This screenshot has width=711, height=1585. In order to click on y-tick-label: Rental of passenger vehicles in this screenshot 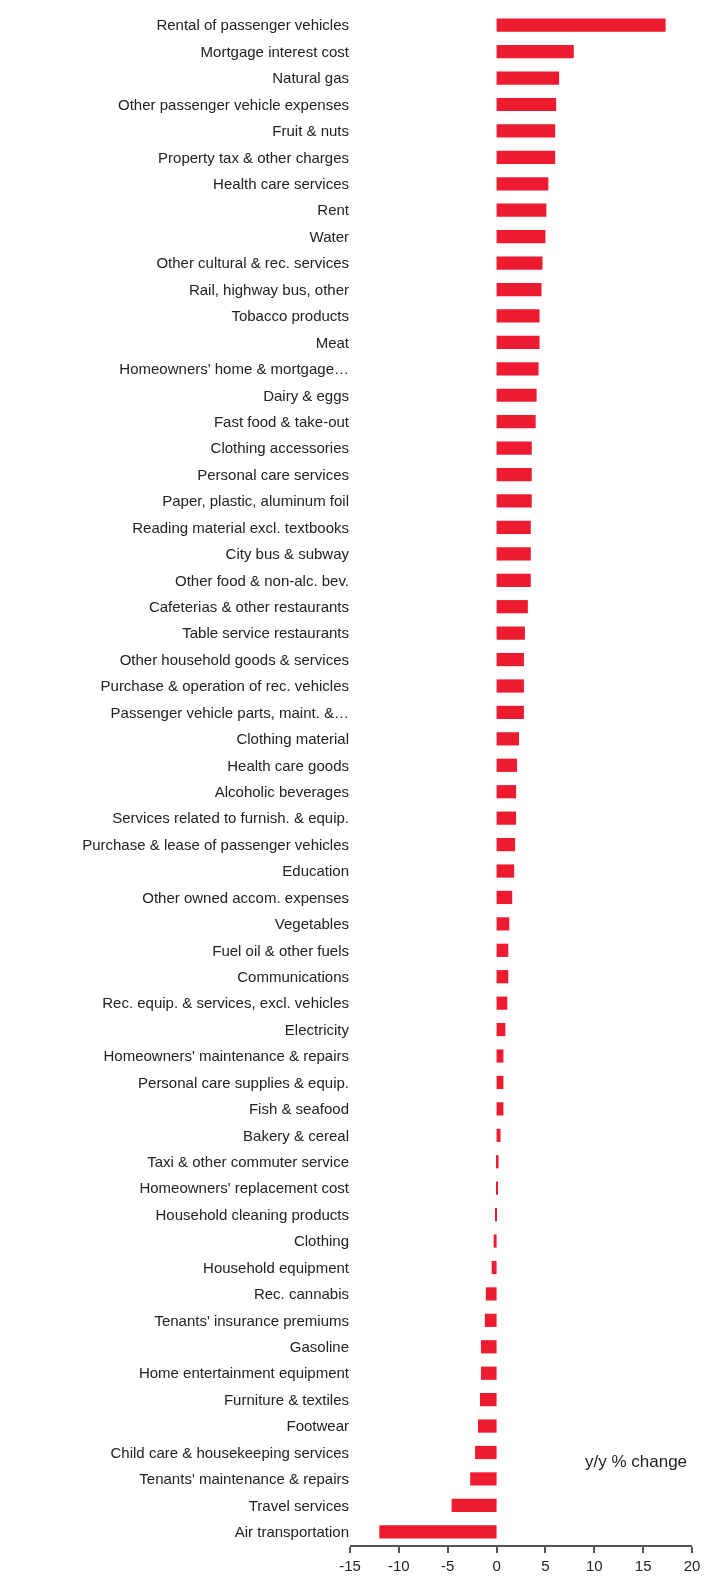, I will do `click(252, 25)`.